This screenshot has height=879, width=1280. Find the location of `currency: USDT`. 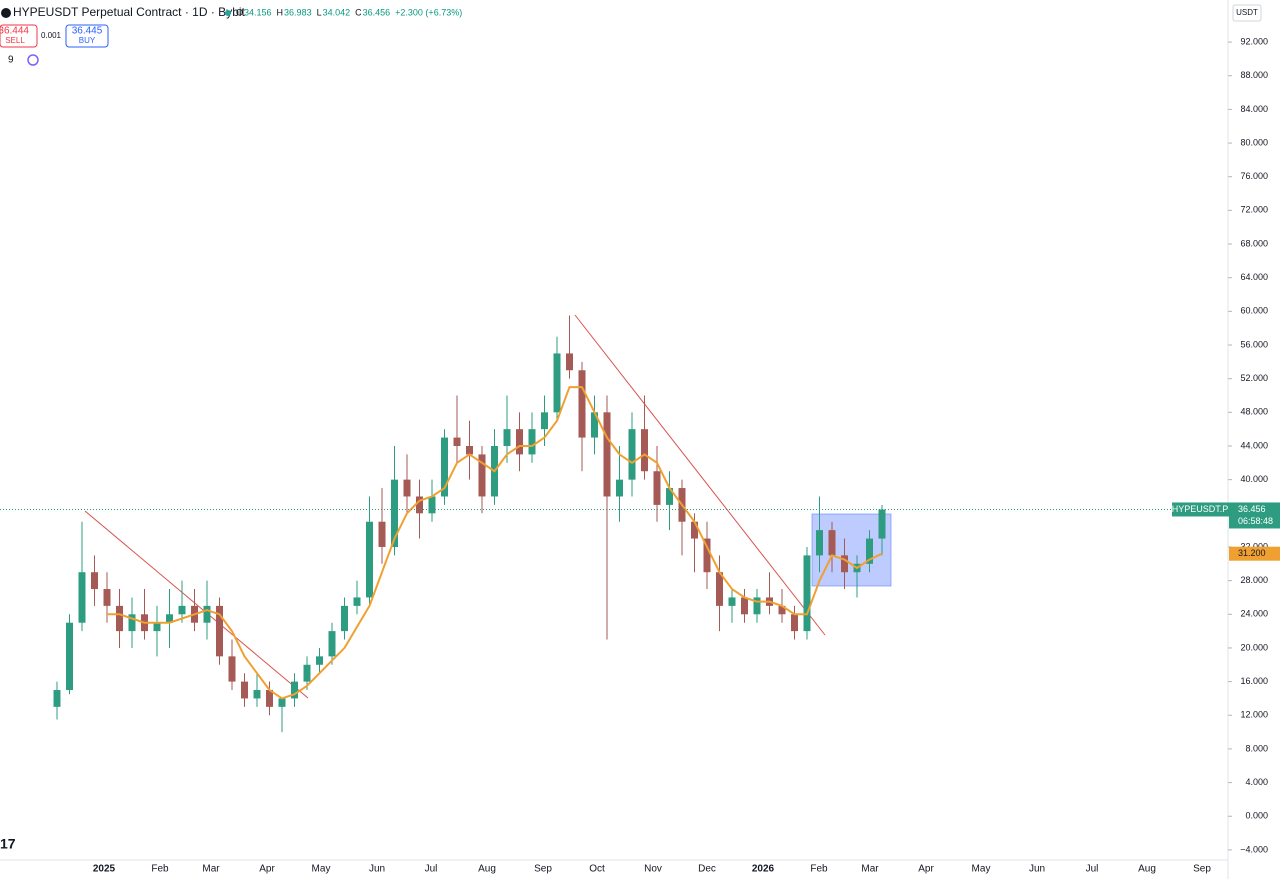

currency: USDT is located at coordinates (1247, 12).